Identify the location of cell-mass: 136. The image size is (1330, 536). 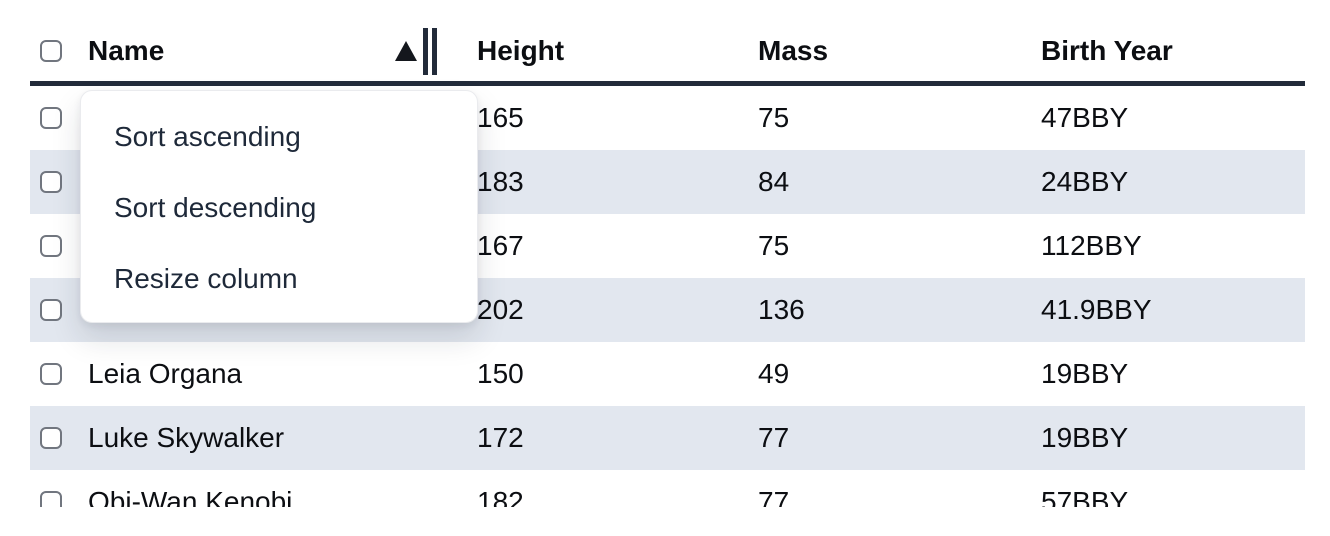
(781, 309).